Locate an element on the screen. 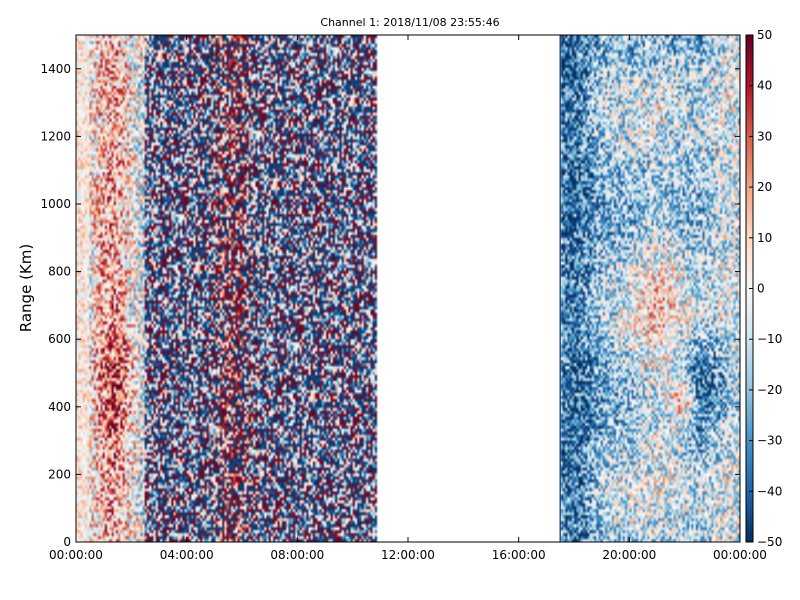 The height and width of the screenshot is (600, 800). colorbar-tick-label: −50 is located at coordinates (769, 542).